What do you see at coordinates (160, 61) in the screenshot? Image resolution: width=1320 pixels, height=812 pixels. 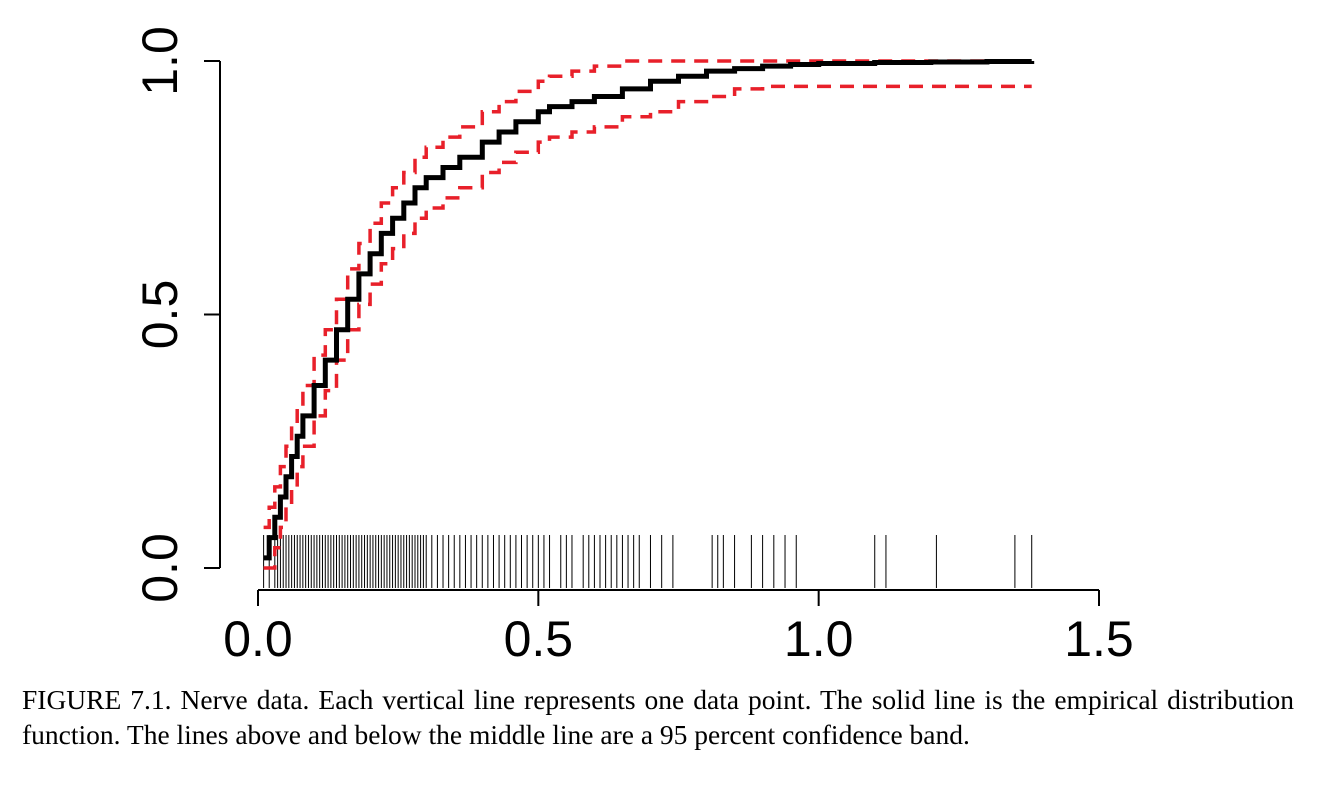 I see `y-tick-label: 1.0` at bounding box center [160, 61].